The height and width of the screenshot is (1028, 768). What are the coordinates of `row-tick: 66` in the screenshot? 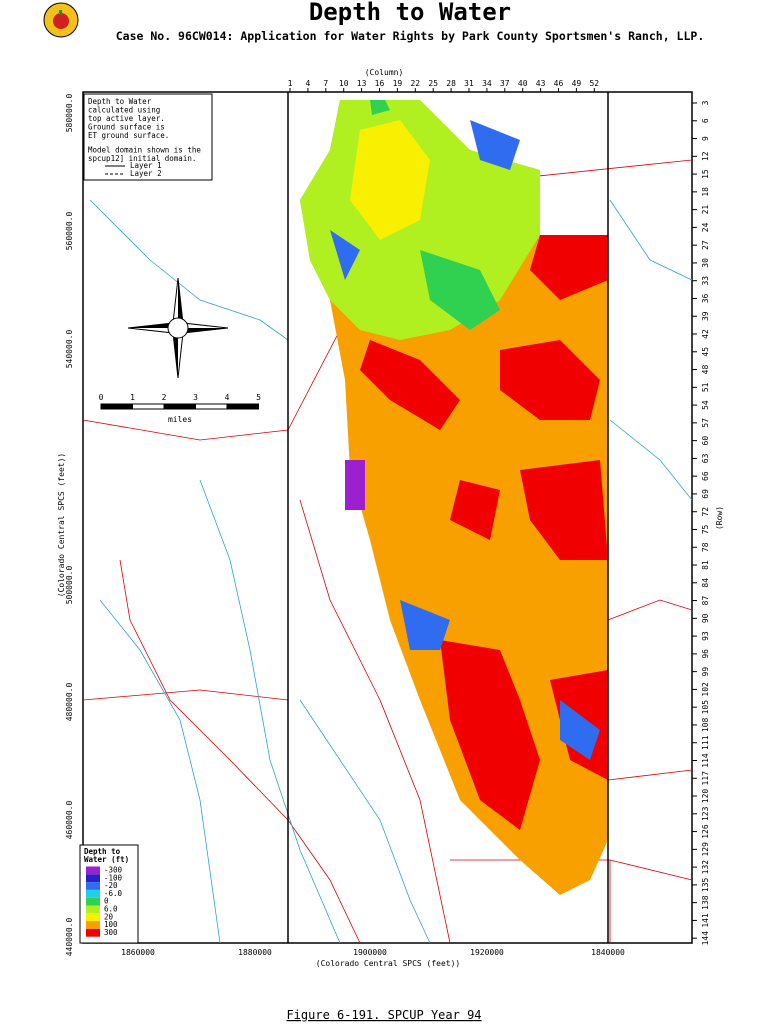 It's located at (705, 476).